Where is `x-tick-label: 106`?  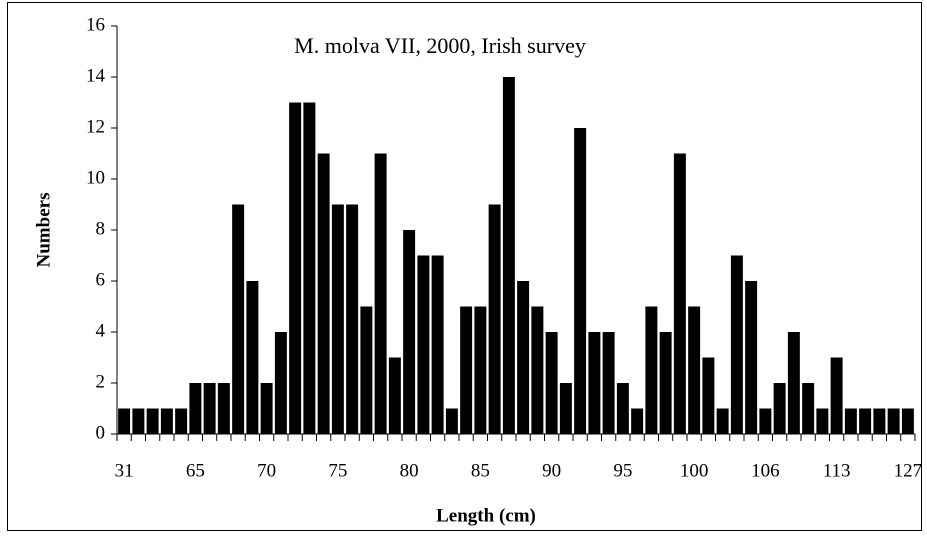 x-tick-label: 106 is located at coordinates (765, 470).